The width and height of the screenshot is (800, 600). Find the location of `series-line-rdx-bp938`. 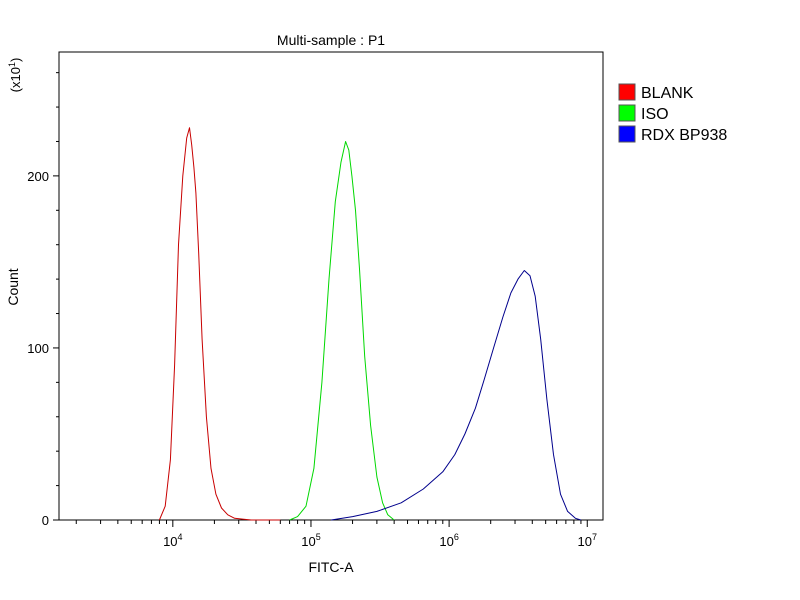

series-line-rdx-bp938 is located at coordinates (456, 395).